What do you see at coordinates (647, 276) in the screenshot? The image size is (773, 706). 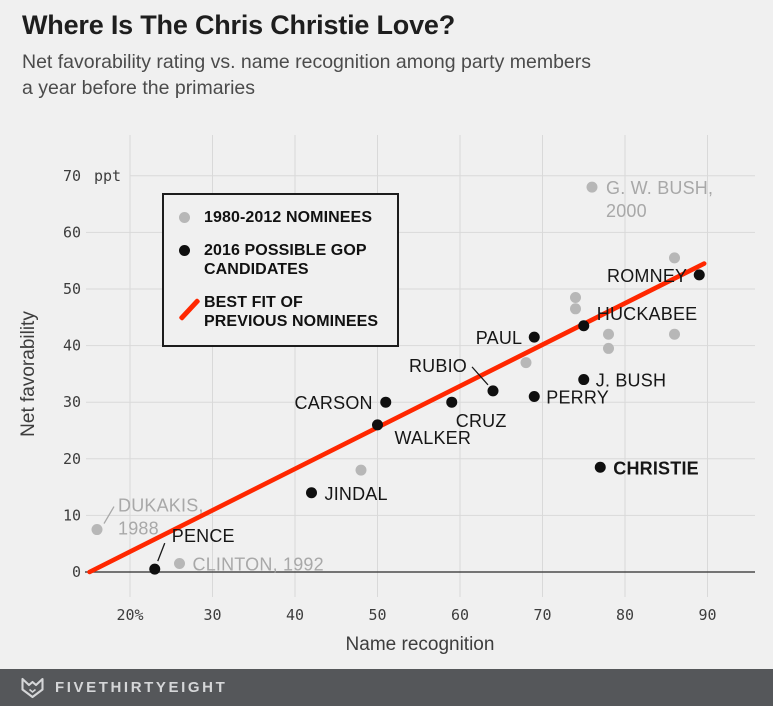 I see `point-label: ROMNEY` at bounding box center [647, 276].